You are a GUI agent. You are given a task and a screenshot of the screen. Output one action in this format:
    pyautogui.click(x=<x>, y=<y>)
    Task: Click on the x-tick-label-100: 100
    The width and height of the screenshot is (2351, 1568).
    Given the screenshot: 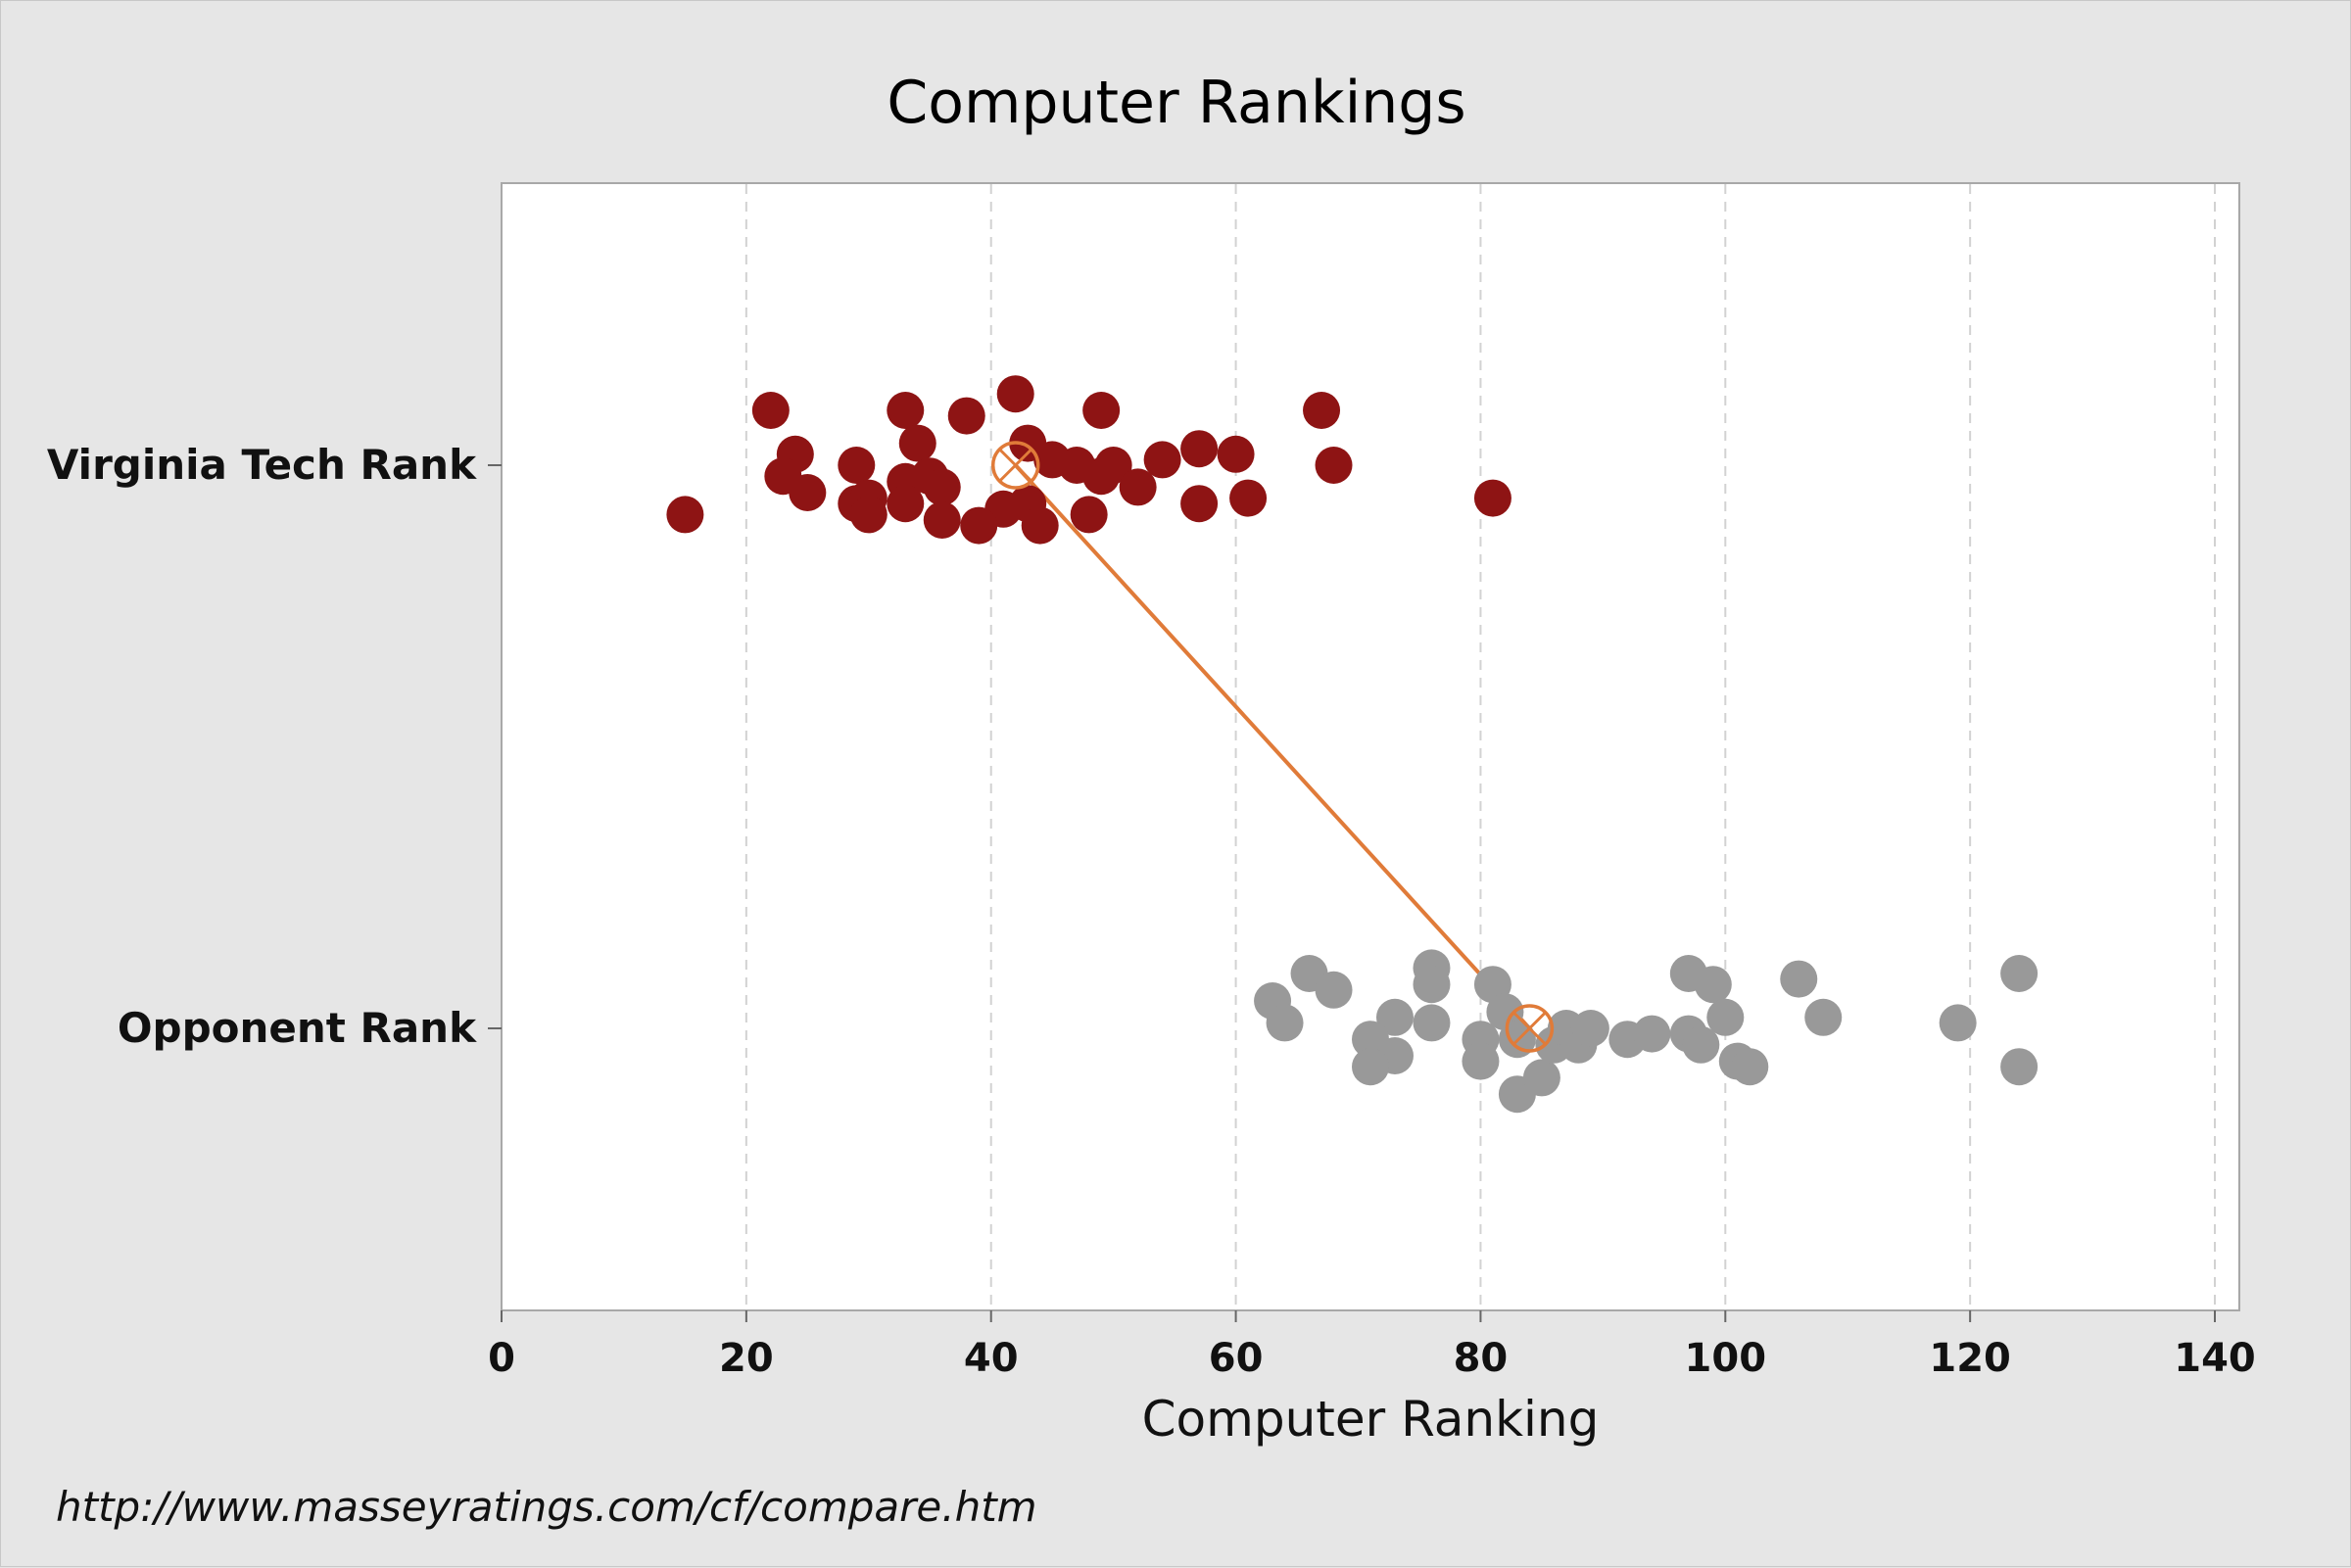 What is the action you would take?
    pyautogui.click(x=1726, y=1358)
    